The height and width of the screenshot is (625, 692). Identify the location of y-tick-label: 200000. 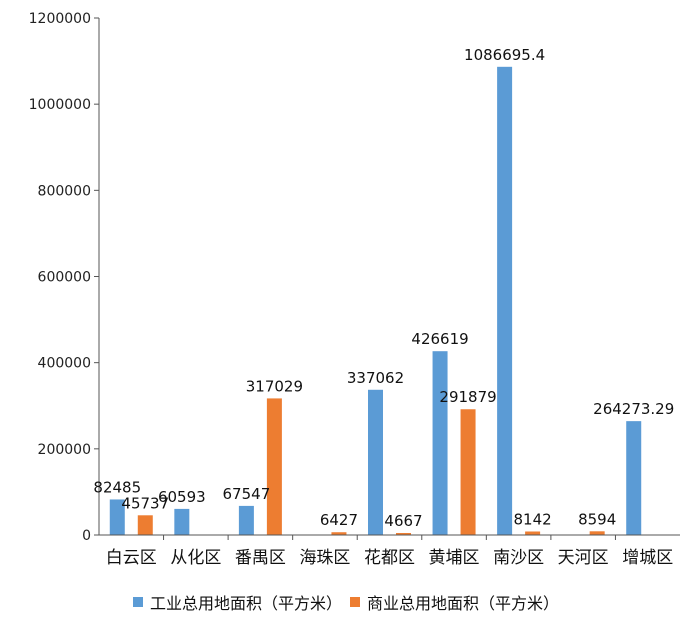
(64, 450).